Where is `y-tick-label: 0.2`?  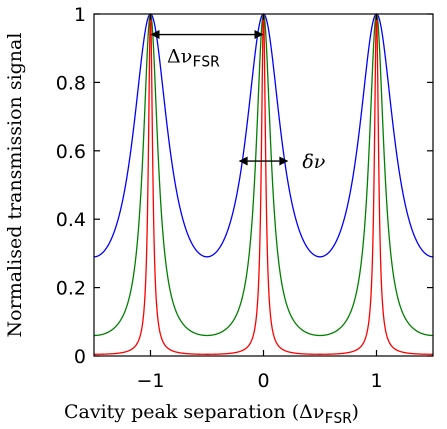
y-tick-label: 0.2 is located at coordinates (71, 289).